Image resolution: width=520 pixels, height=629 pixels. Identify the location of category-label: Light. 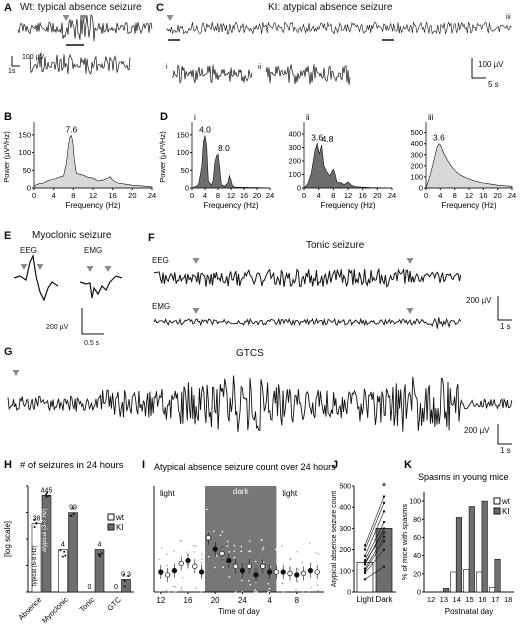
(365, 599).